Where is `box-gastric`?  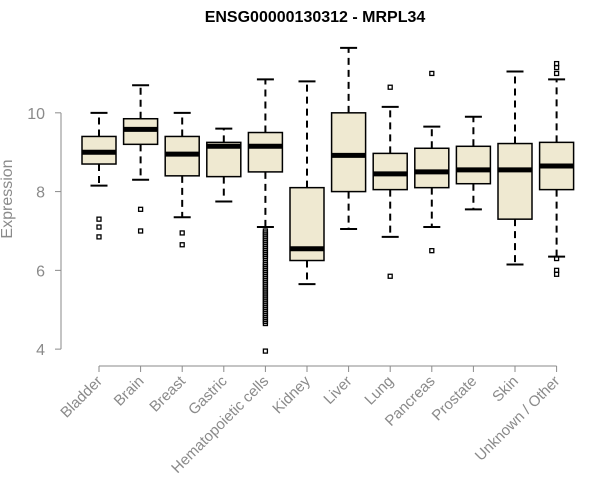
box-gastric is located at coordinates (224, 165).